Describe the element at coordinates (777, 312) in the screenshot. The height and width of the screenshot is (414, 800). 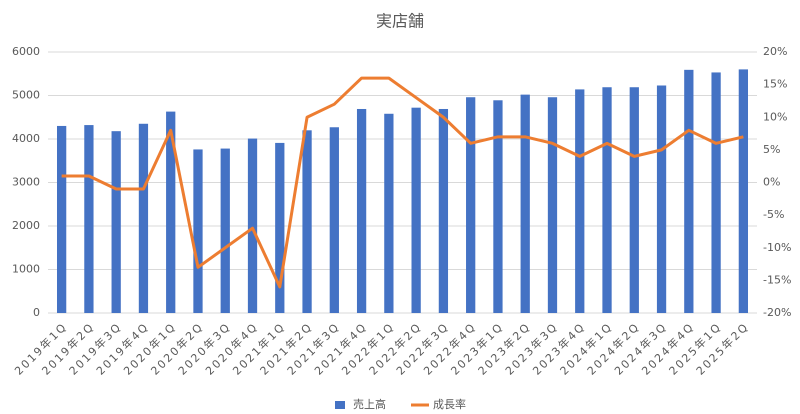
I see `y2-tick-label: -20%` at that location.